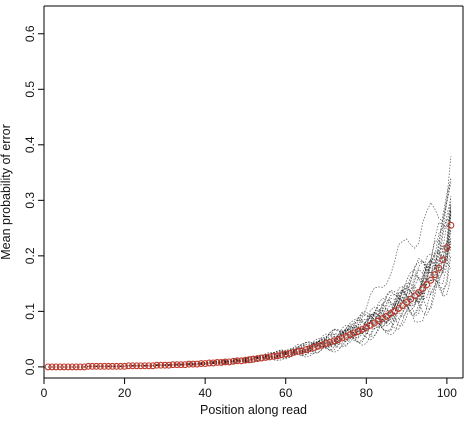 This screenshot has height=425, width=474. What do you see at coordinates (253, 410) in the screenshot?
I see `x-axis-title: Position along read` at bounding box center [253, 410].